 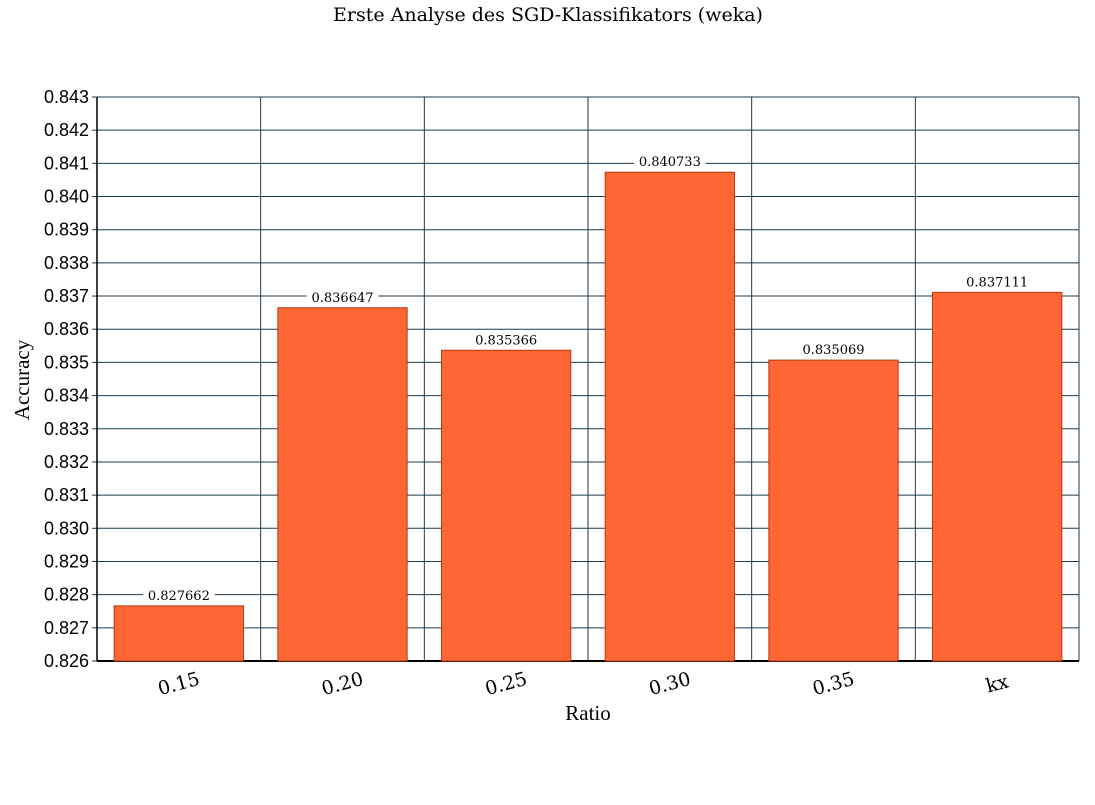 What do you see at coordinates (66, 97) in the screenshot?
I see `y-tick-label: 0.843` at bounding box center [66, 97].